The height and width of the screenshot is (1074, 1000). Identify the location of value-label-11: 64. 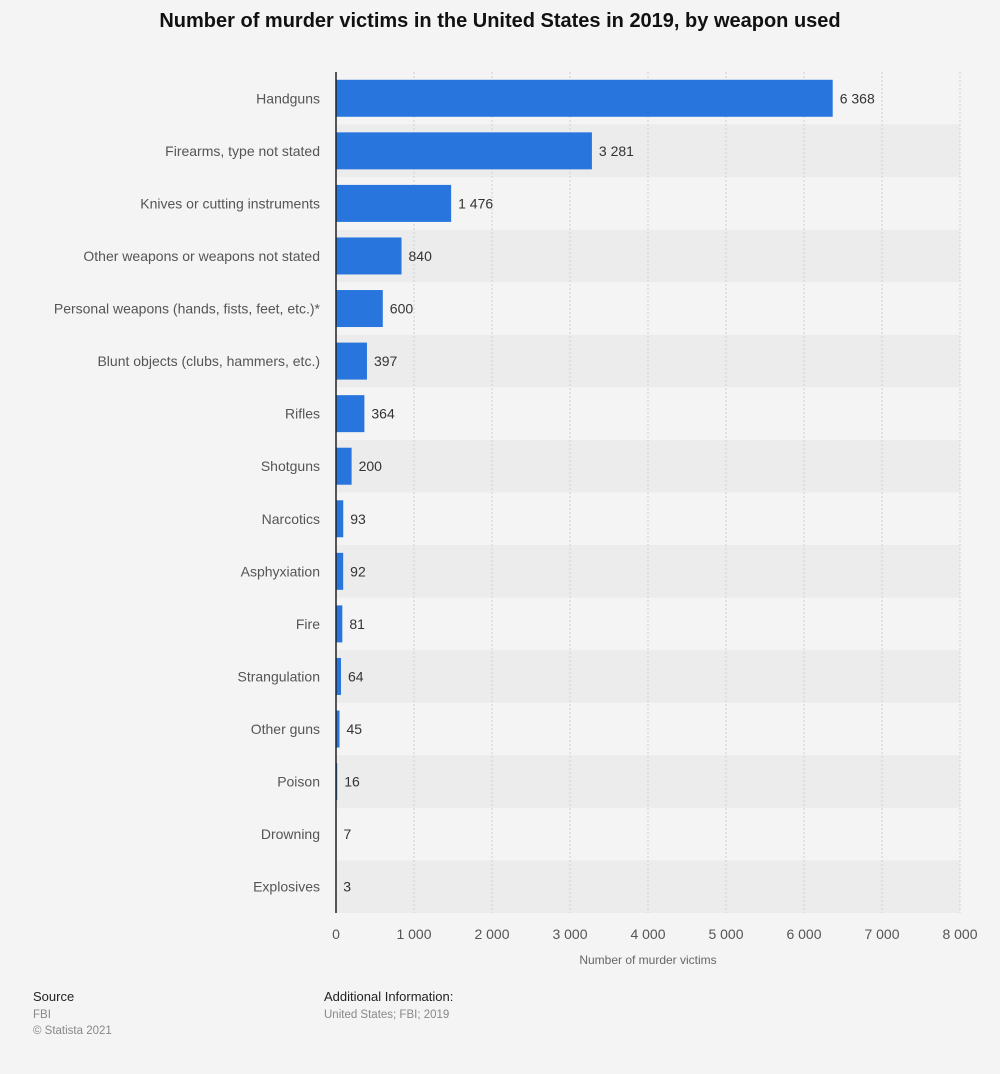
(356, 676).